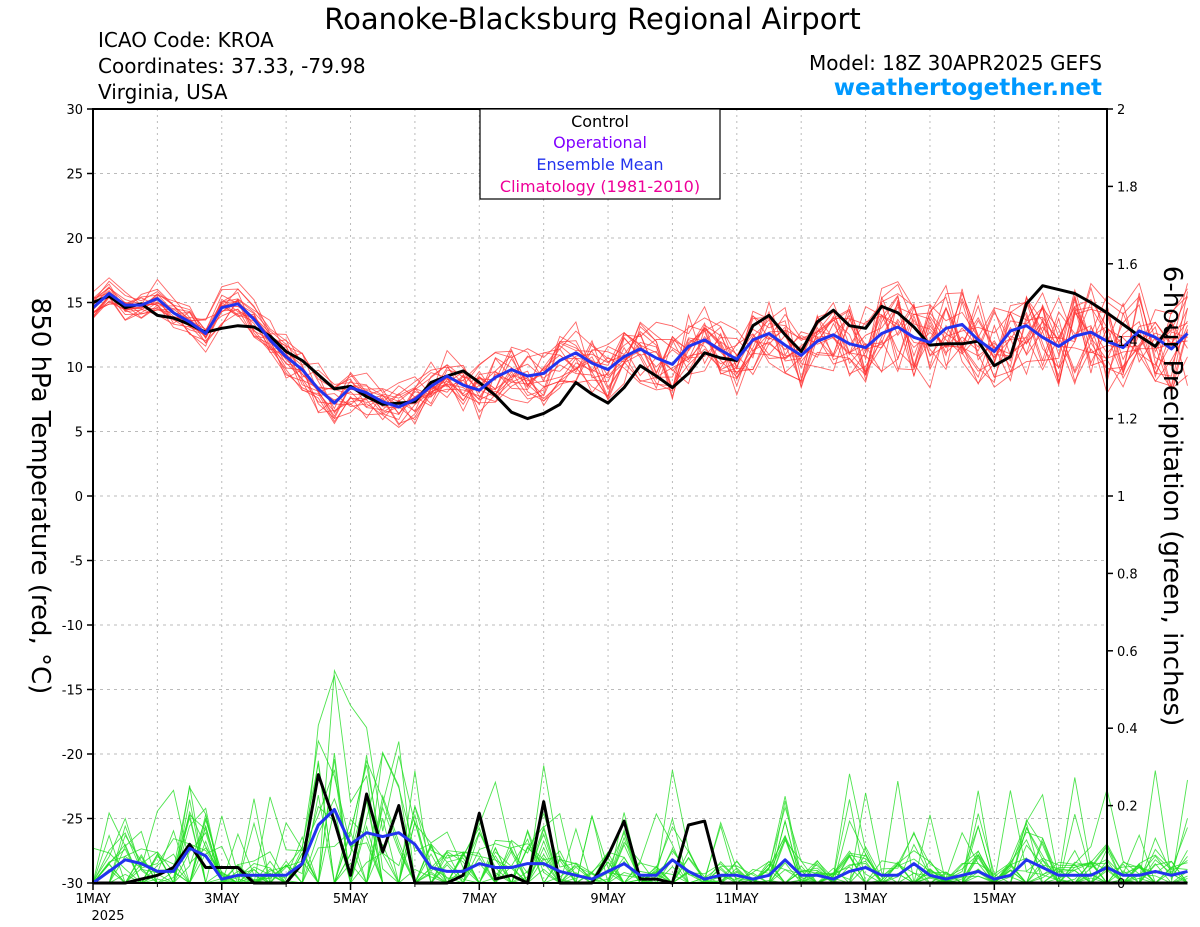 The height and width of the screenshot is (927, 1200). What do you see at coordinates (72, 820) in the screenshot?
I see `y-tick-label: -25` at bounding box center [72, 820].